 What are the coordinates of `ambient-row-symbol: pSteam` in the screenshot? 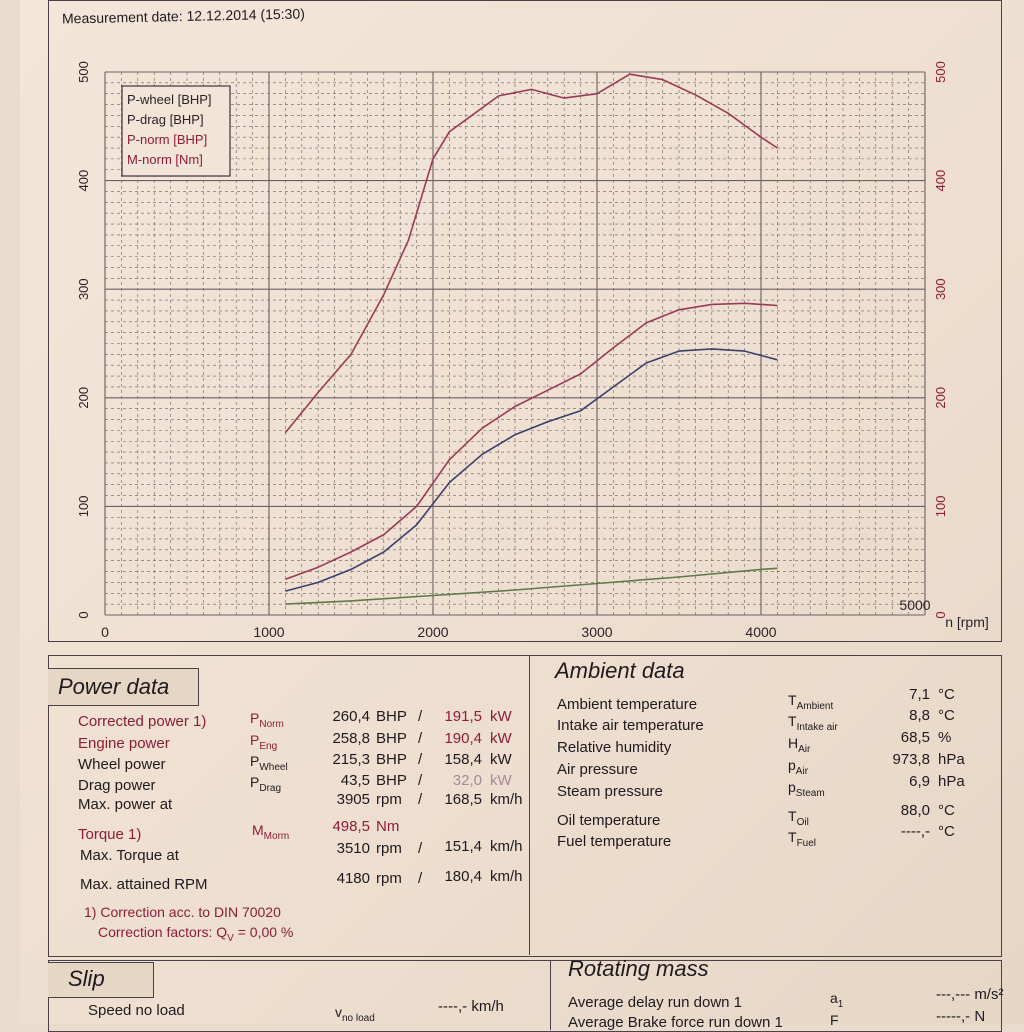 It's located at (806, 789).